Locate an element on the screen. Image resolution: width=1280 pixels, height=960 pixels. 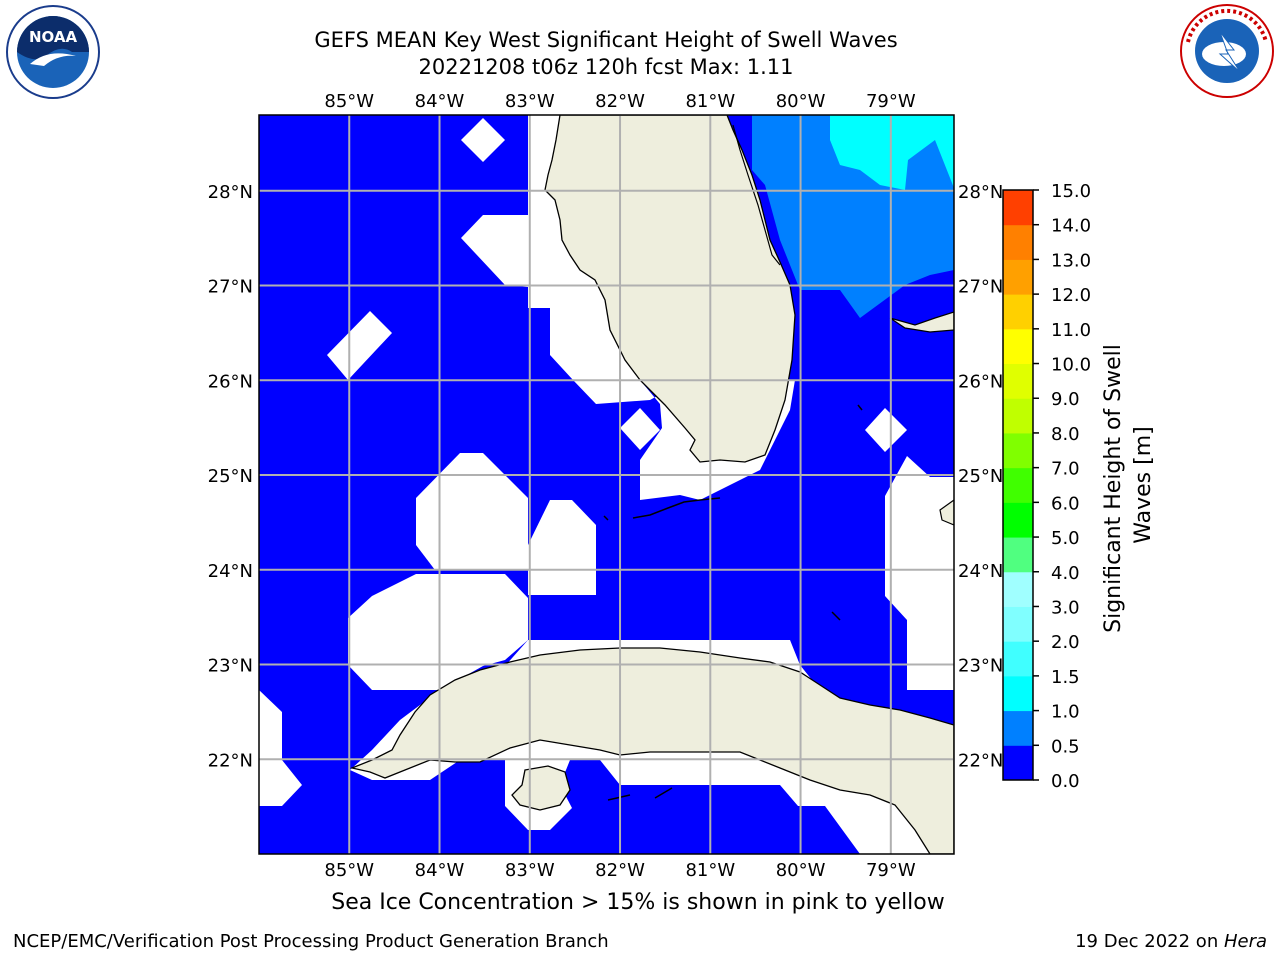
florida-barrier-island is located at coordinates (756, 195).